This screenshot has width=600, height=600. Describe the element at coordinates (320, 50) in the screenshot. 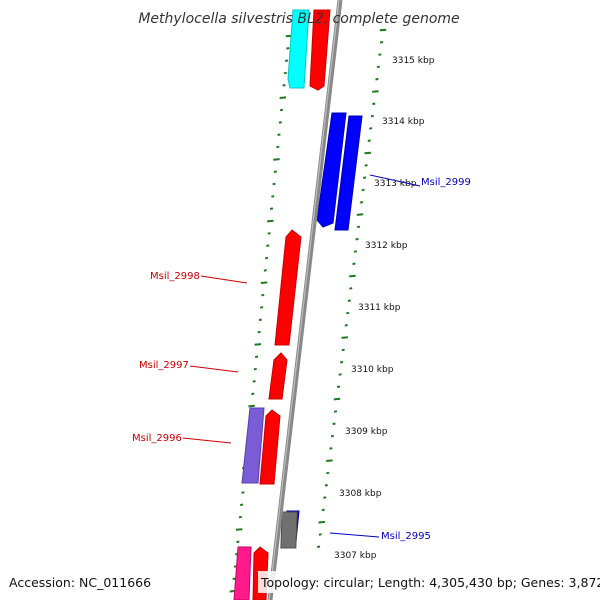

I see `gene-red-top` at that location.